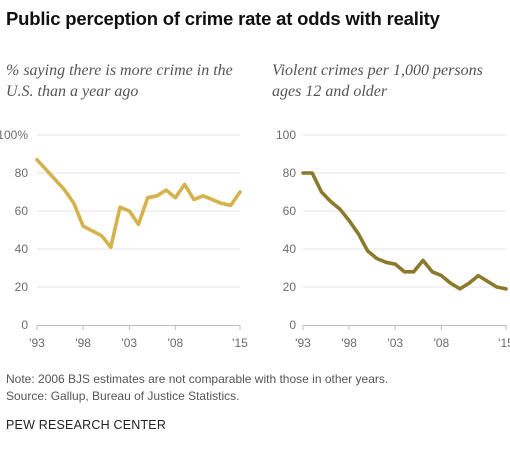 This screenshot has width=510, height=459. What do you see at coordinates (442, 343) in the screenshot?
I see `right-x-tick-label: '08` at bounding box center [442, 343].